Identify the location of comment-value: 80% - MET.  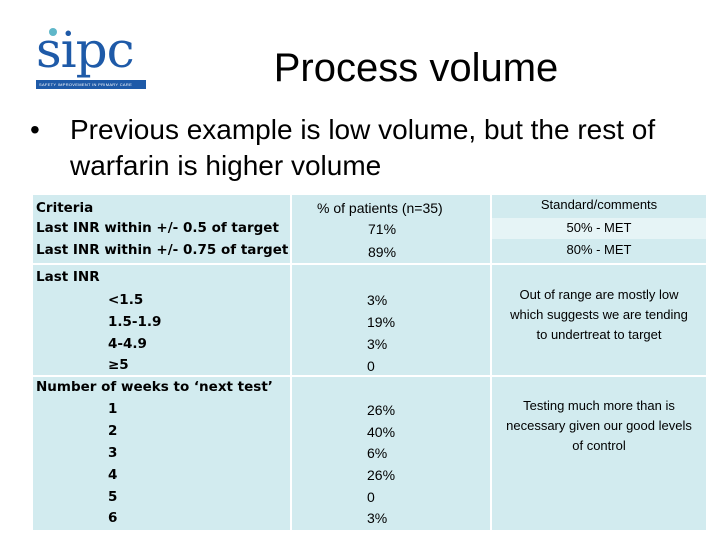
(599, 249).